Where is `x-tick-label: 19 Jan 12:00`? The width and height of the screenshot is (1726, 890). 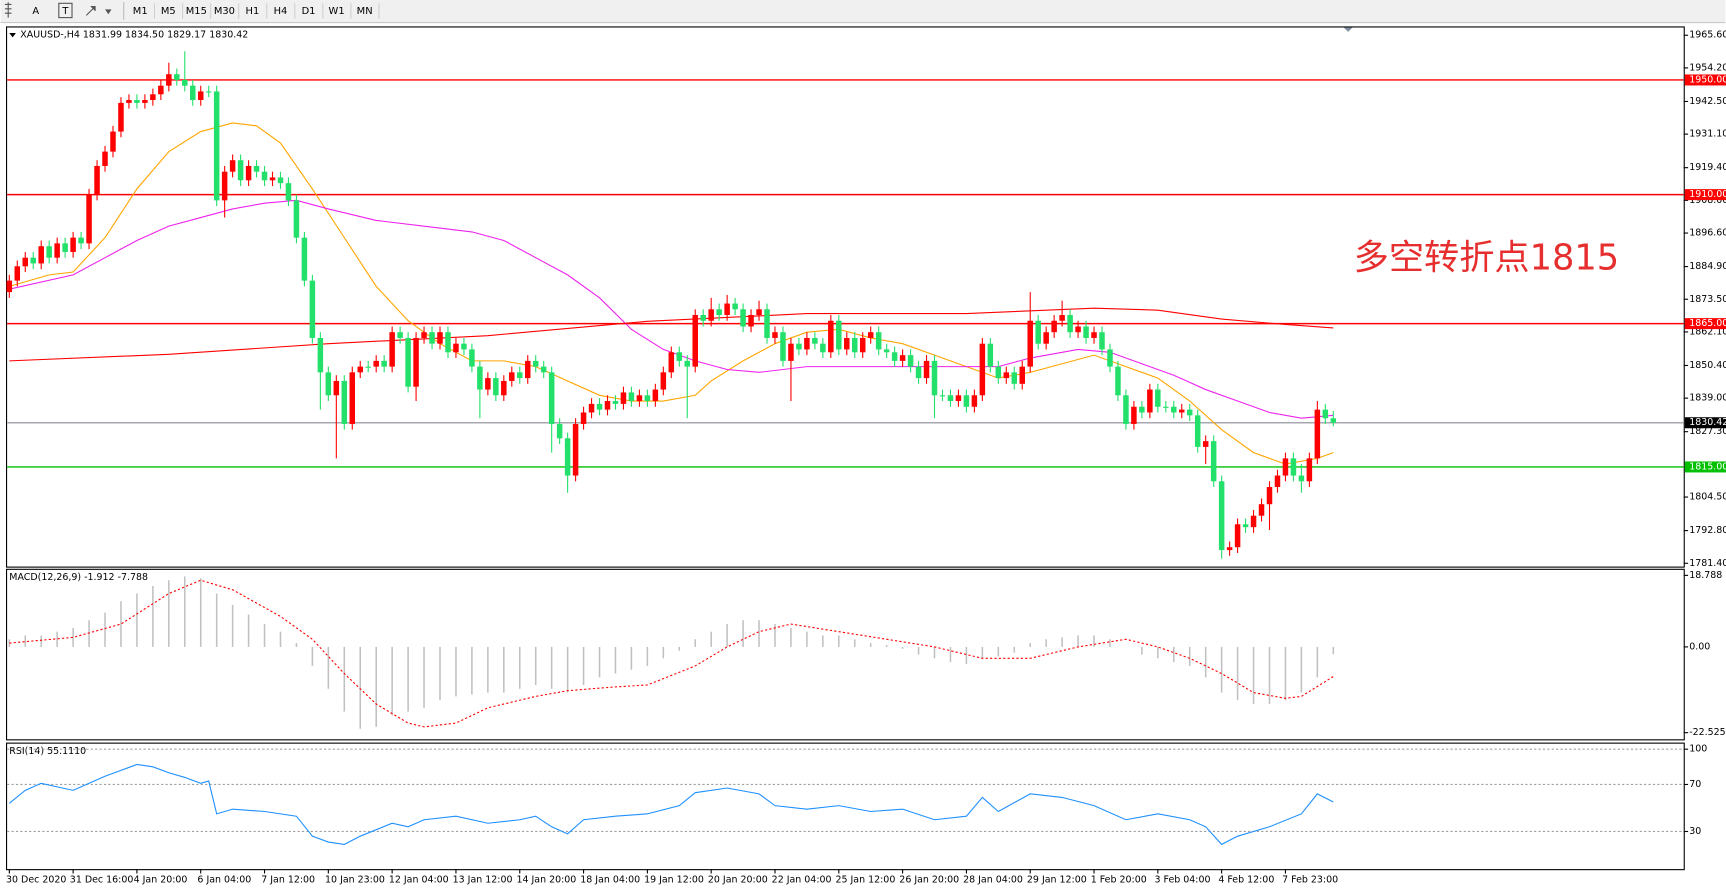 x-tick-label: 19 Jan 12:00 is located at coordinates (674, 880).